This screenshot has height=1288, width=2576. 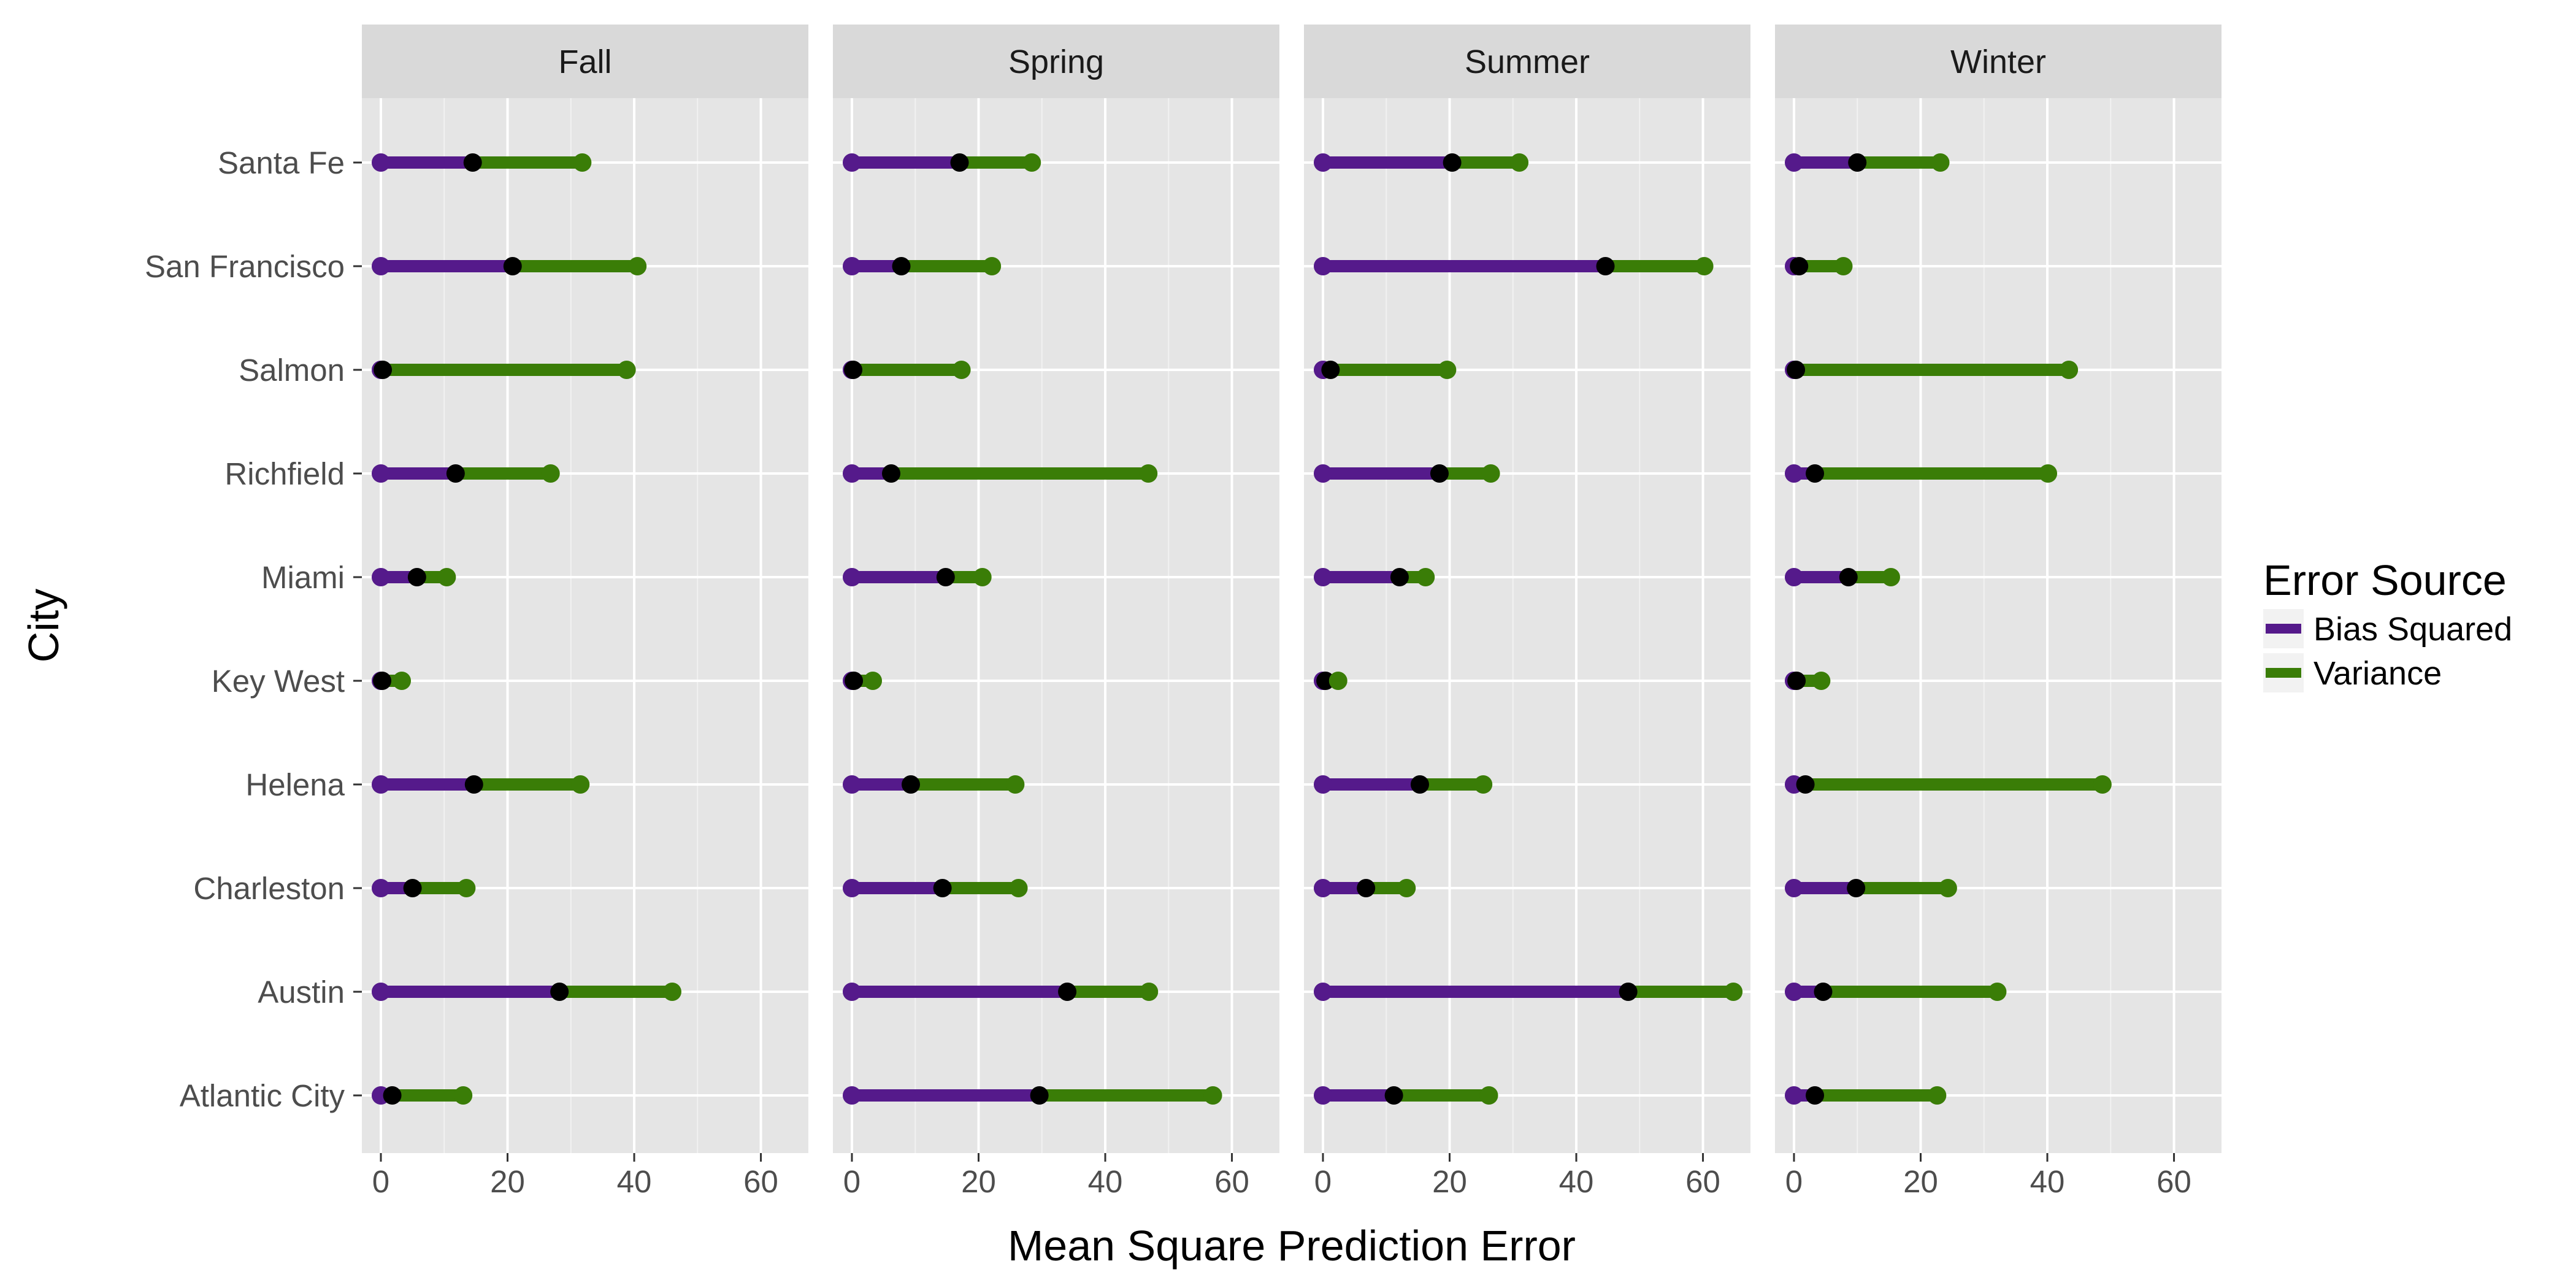 What do you see at coordinates (2377, 673) in the screenshot?
I see `legend-label: Variance` at bounding box center [2377, 673].